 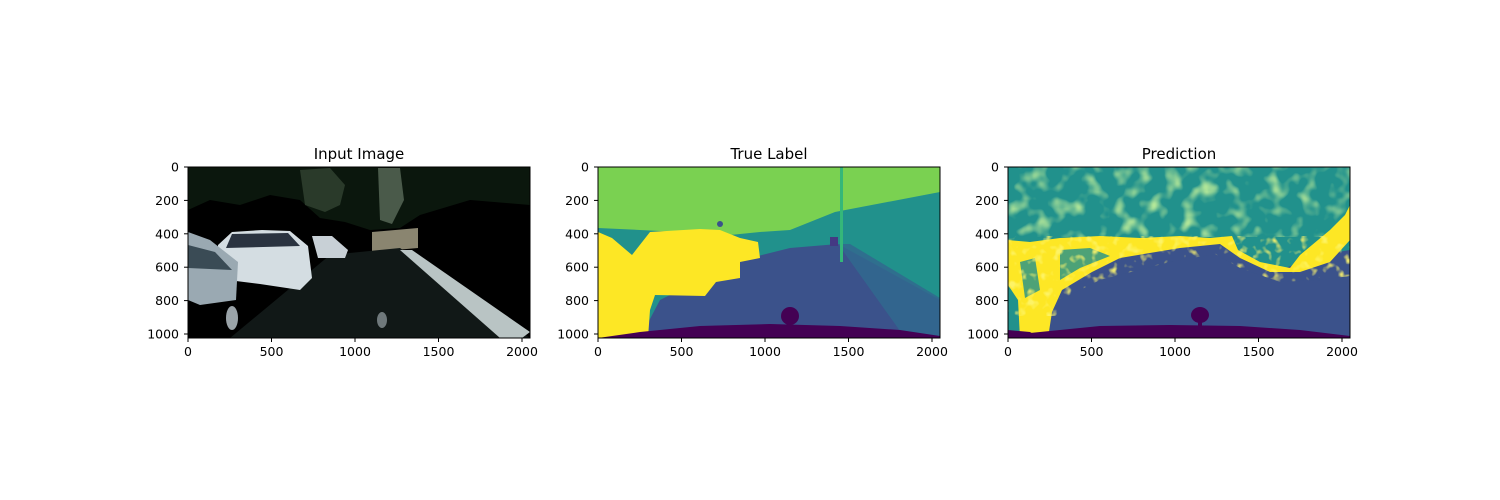 What do you see at coordinates (841, 214) in the screenshot?
I see `pole` at bounding box center [841, 214].